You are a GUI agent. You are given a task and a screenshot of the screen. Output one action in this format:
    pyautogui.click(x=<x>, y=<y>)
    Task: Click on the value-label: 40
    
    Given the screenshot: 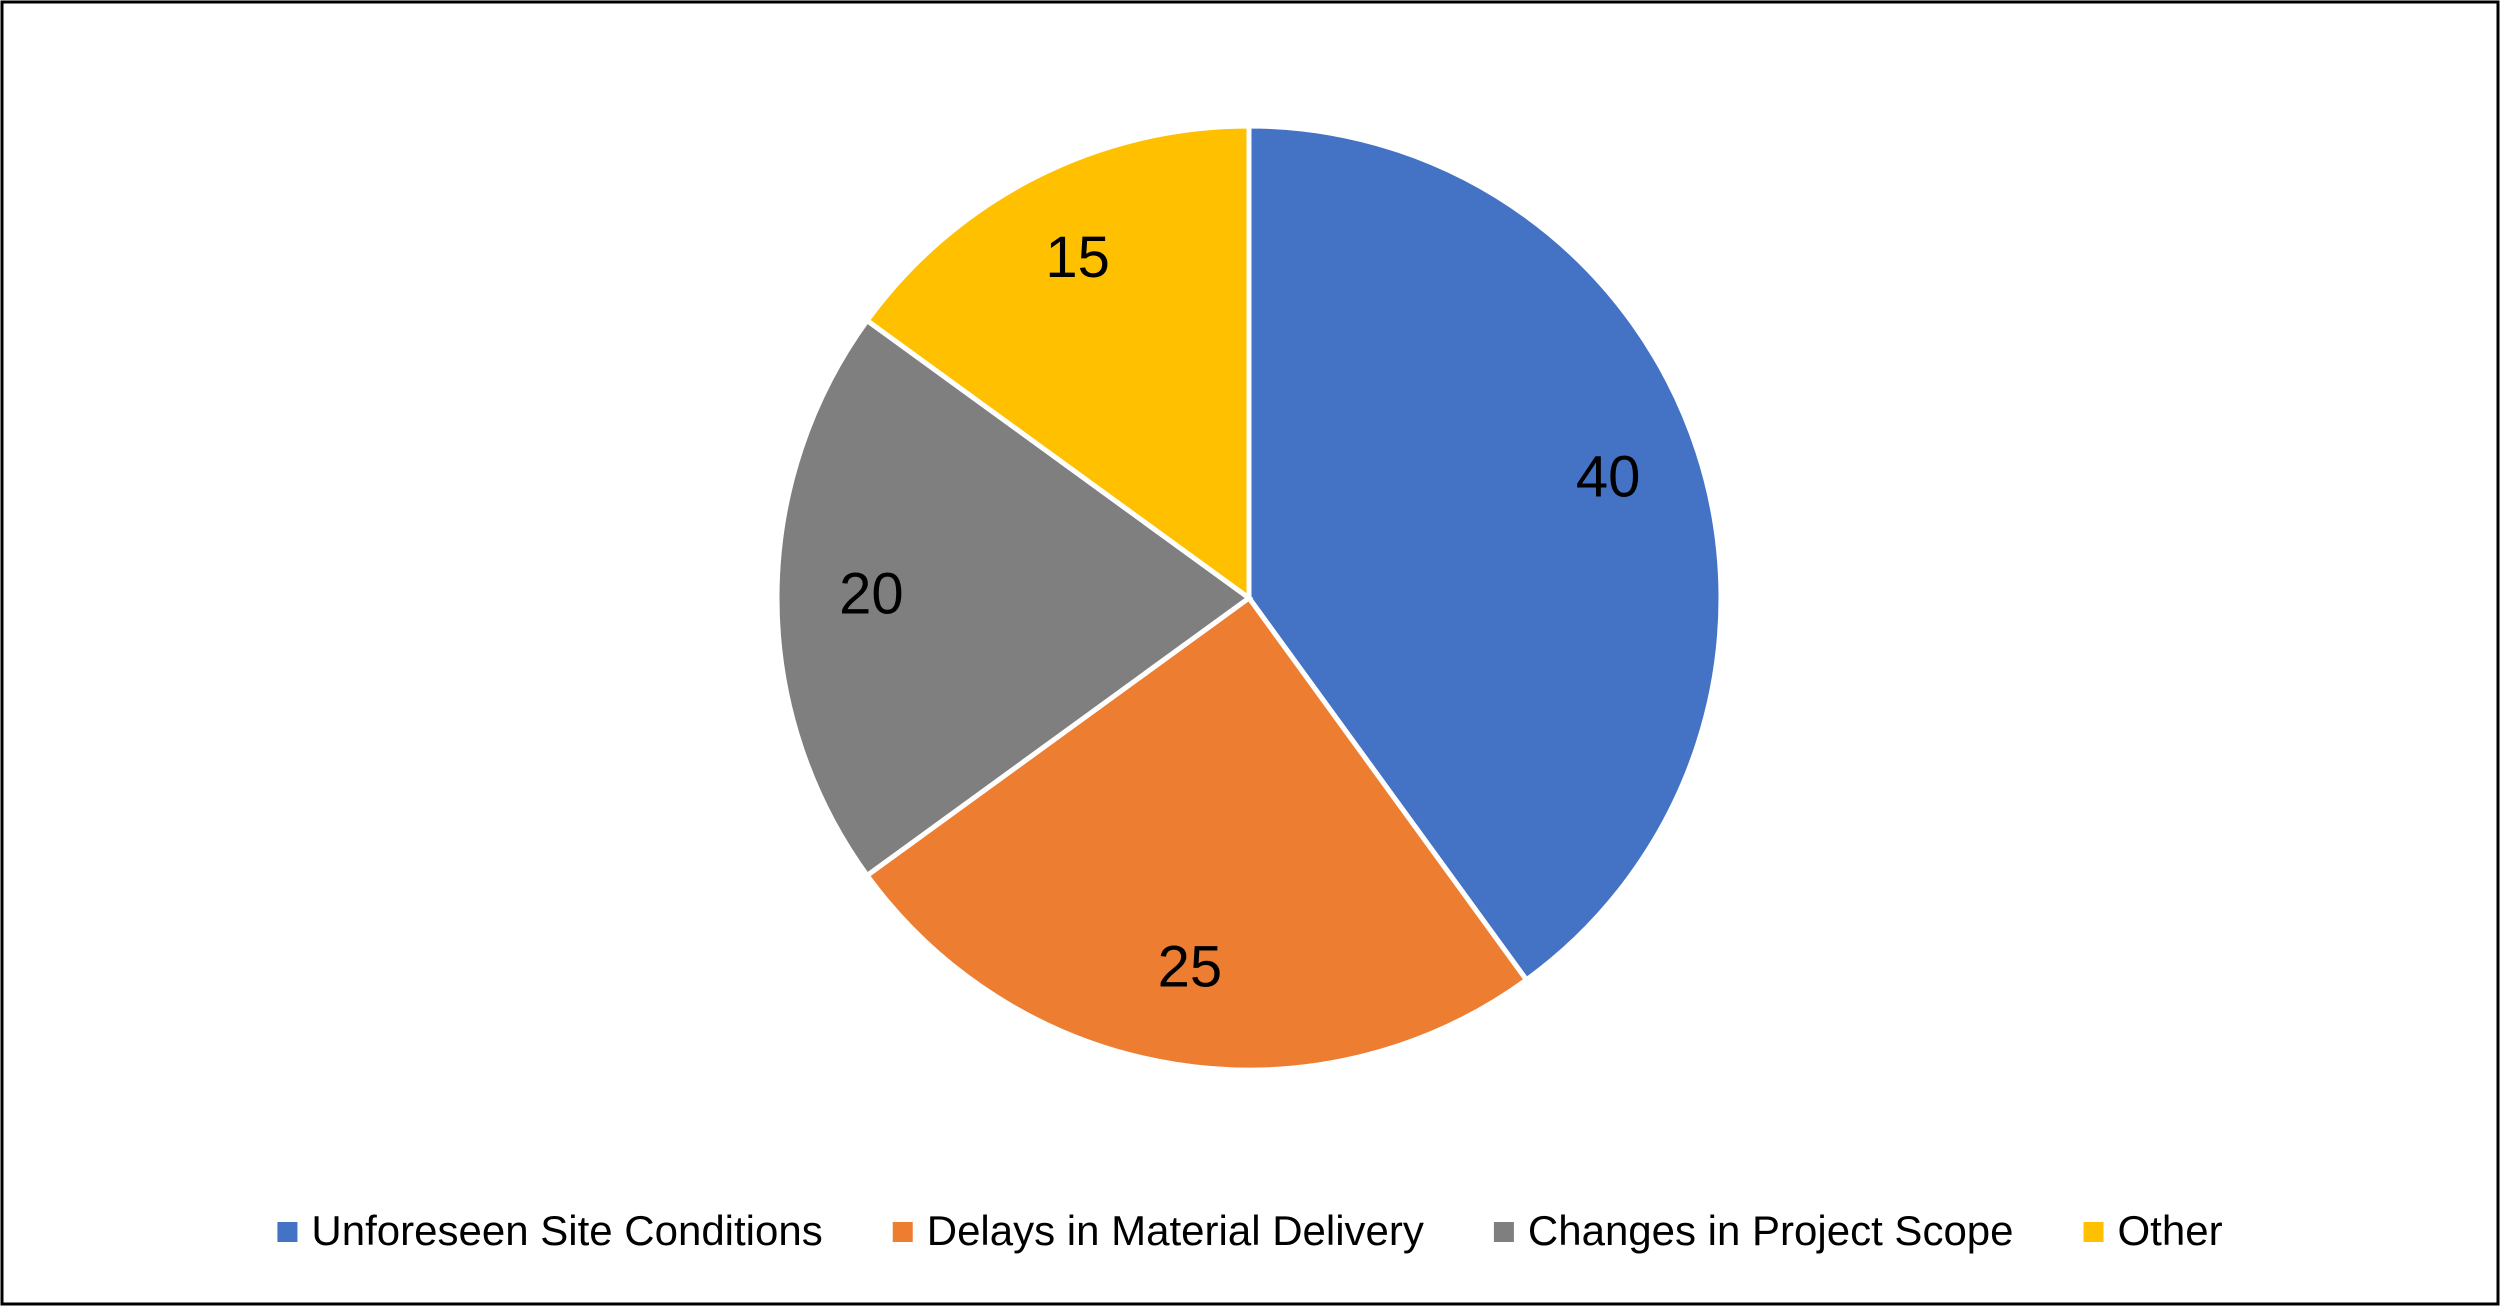 What is the action you would take?
    pyautogui.click(x=1608, y=477)
    